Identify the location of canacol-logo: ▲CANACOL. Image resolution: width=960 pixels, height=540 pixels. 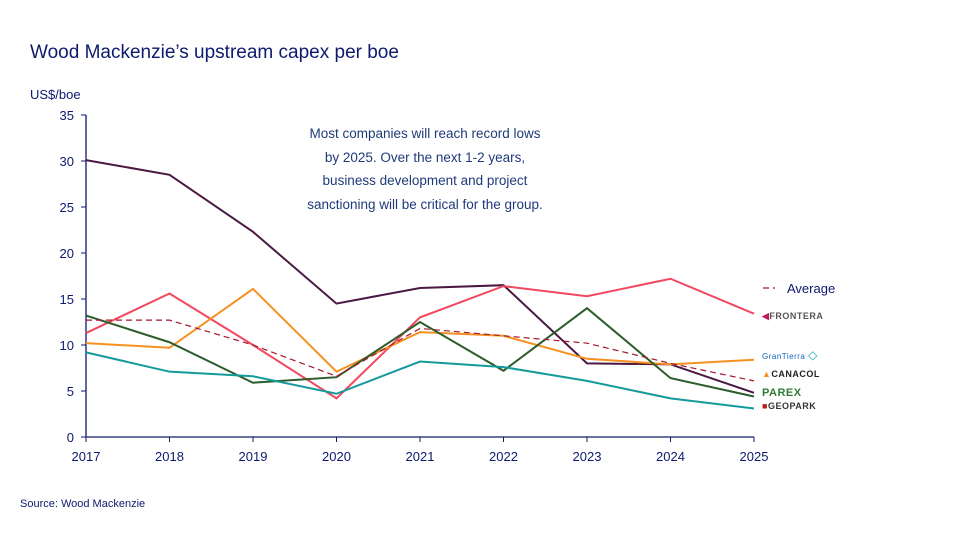
(791, 374).